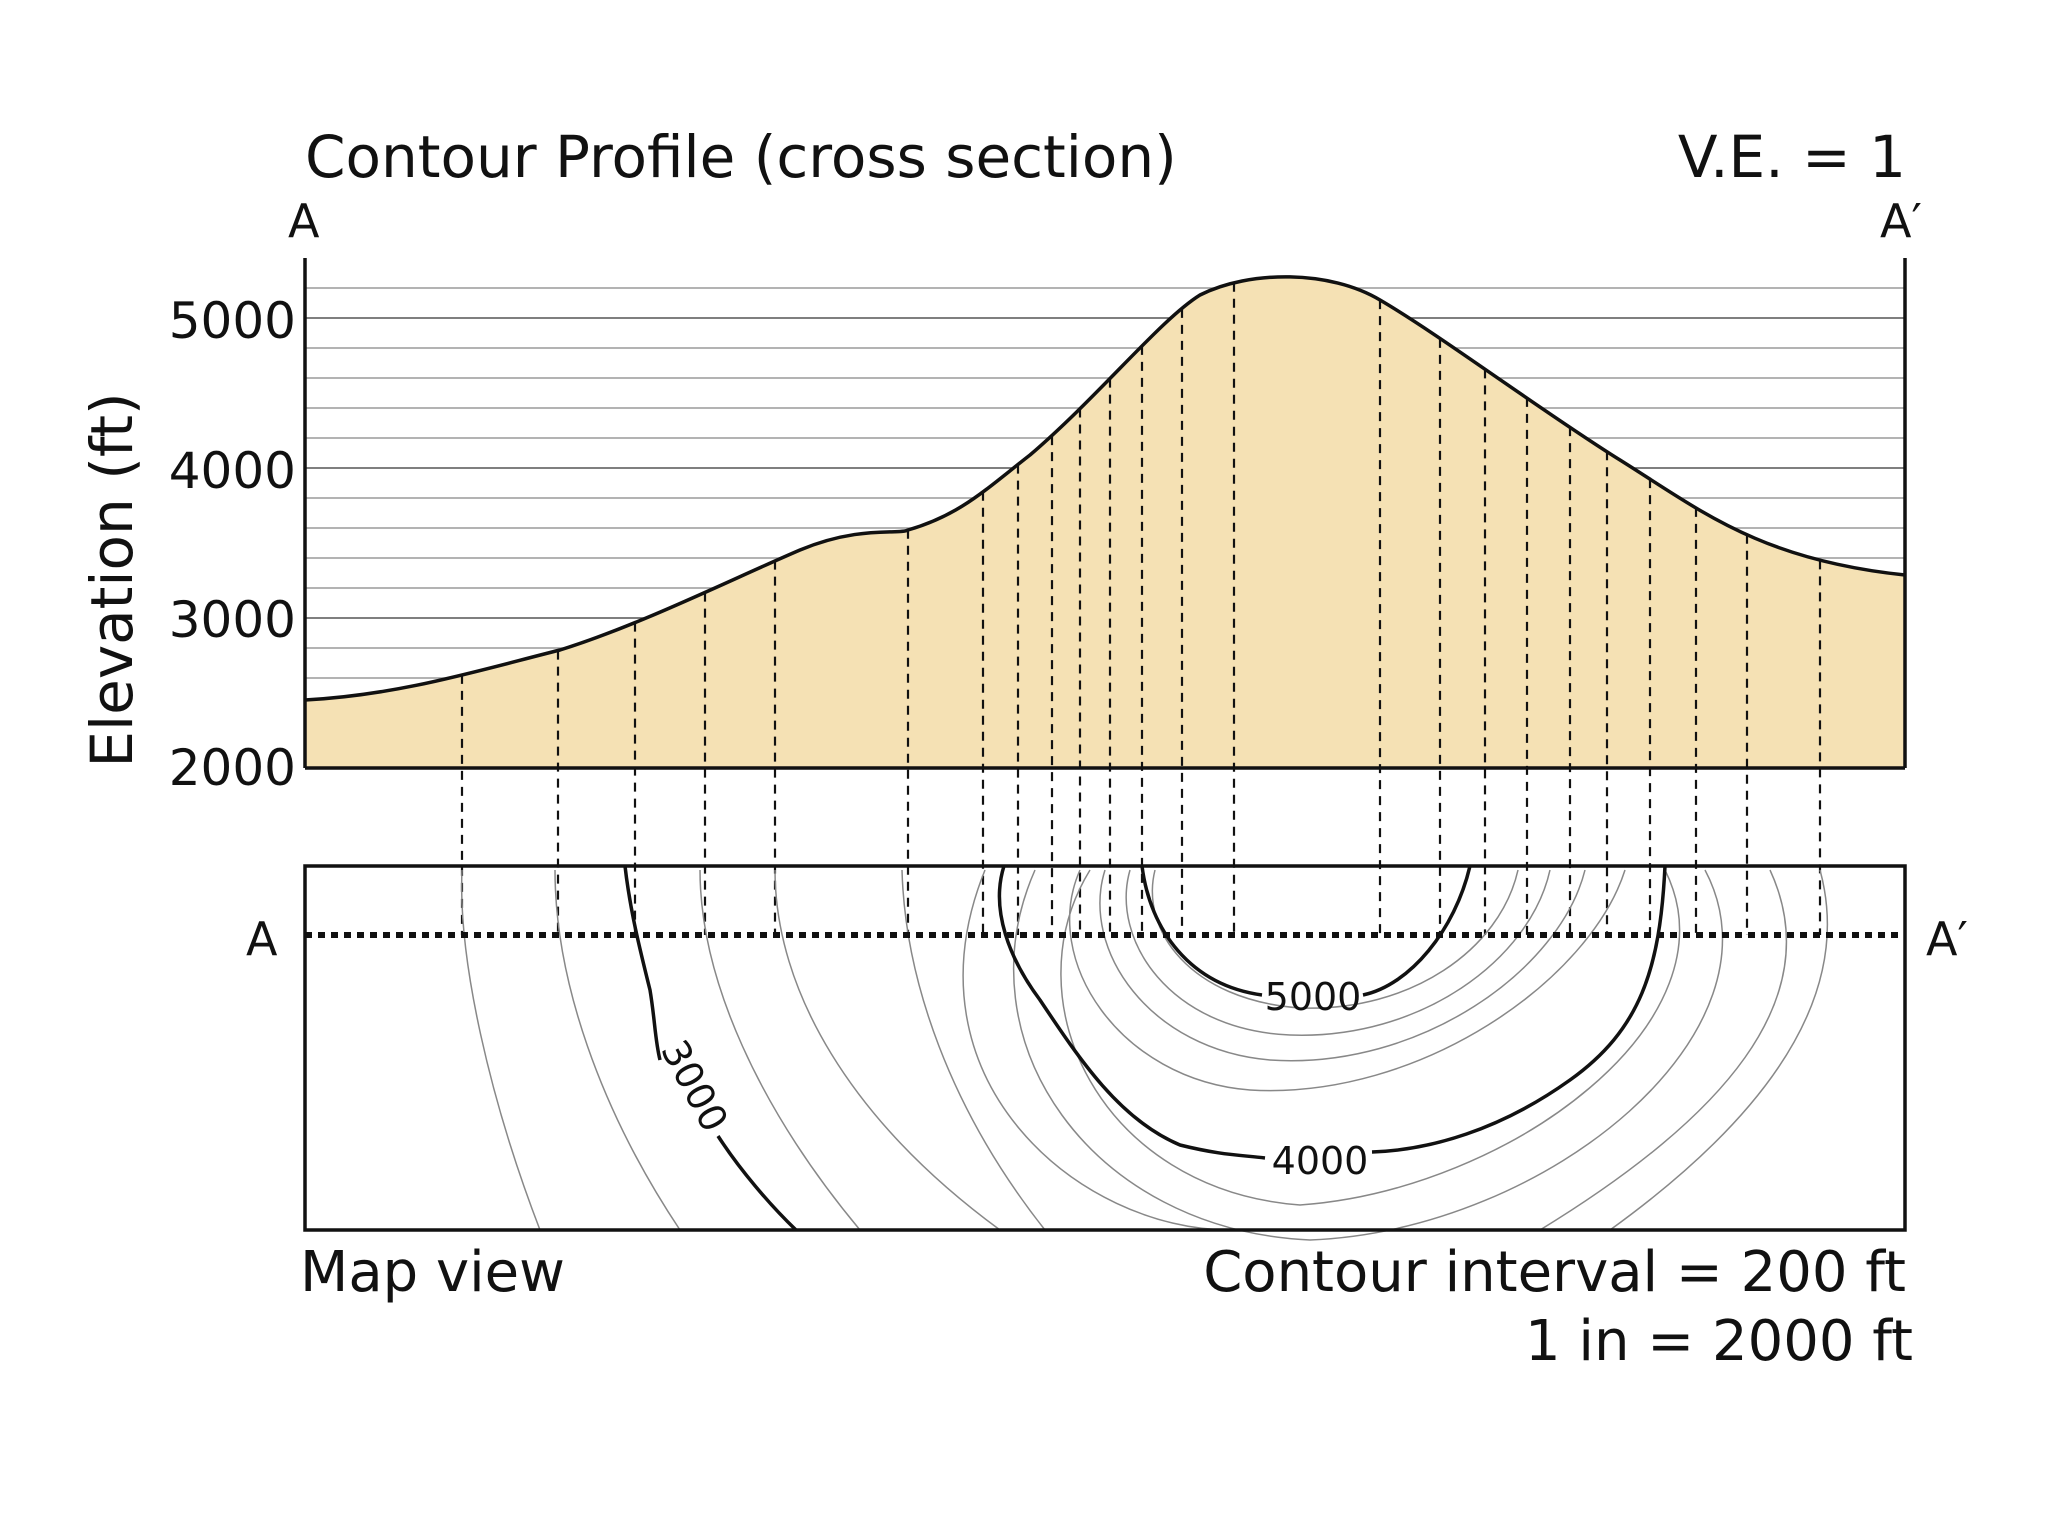 Image resolution: width=2048 pixels, height=1536 pixels. What do you see at coordinates (1791, 157) in the screenshot?
I see `vertical-exaggeration-label: V.E. = 1` at bounding box center [1791, 157].